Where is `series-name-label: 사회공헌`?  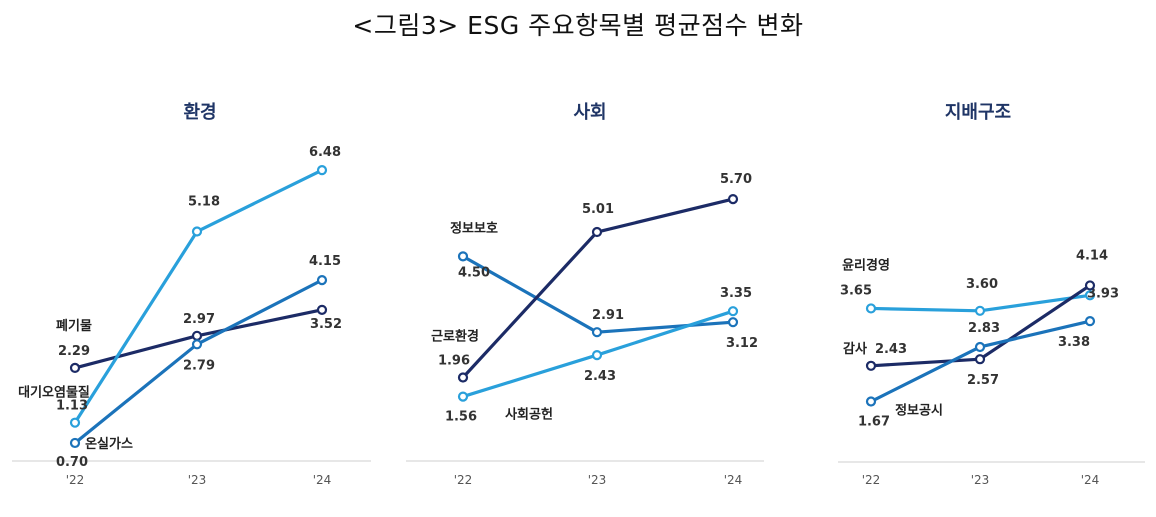 series-name-label: 사회공헌 is located at coordinates (529, 415).